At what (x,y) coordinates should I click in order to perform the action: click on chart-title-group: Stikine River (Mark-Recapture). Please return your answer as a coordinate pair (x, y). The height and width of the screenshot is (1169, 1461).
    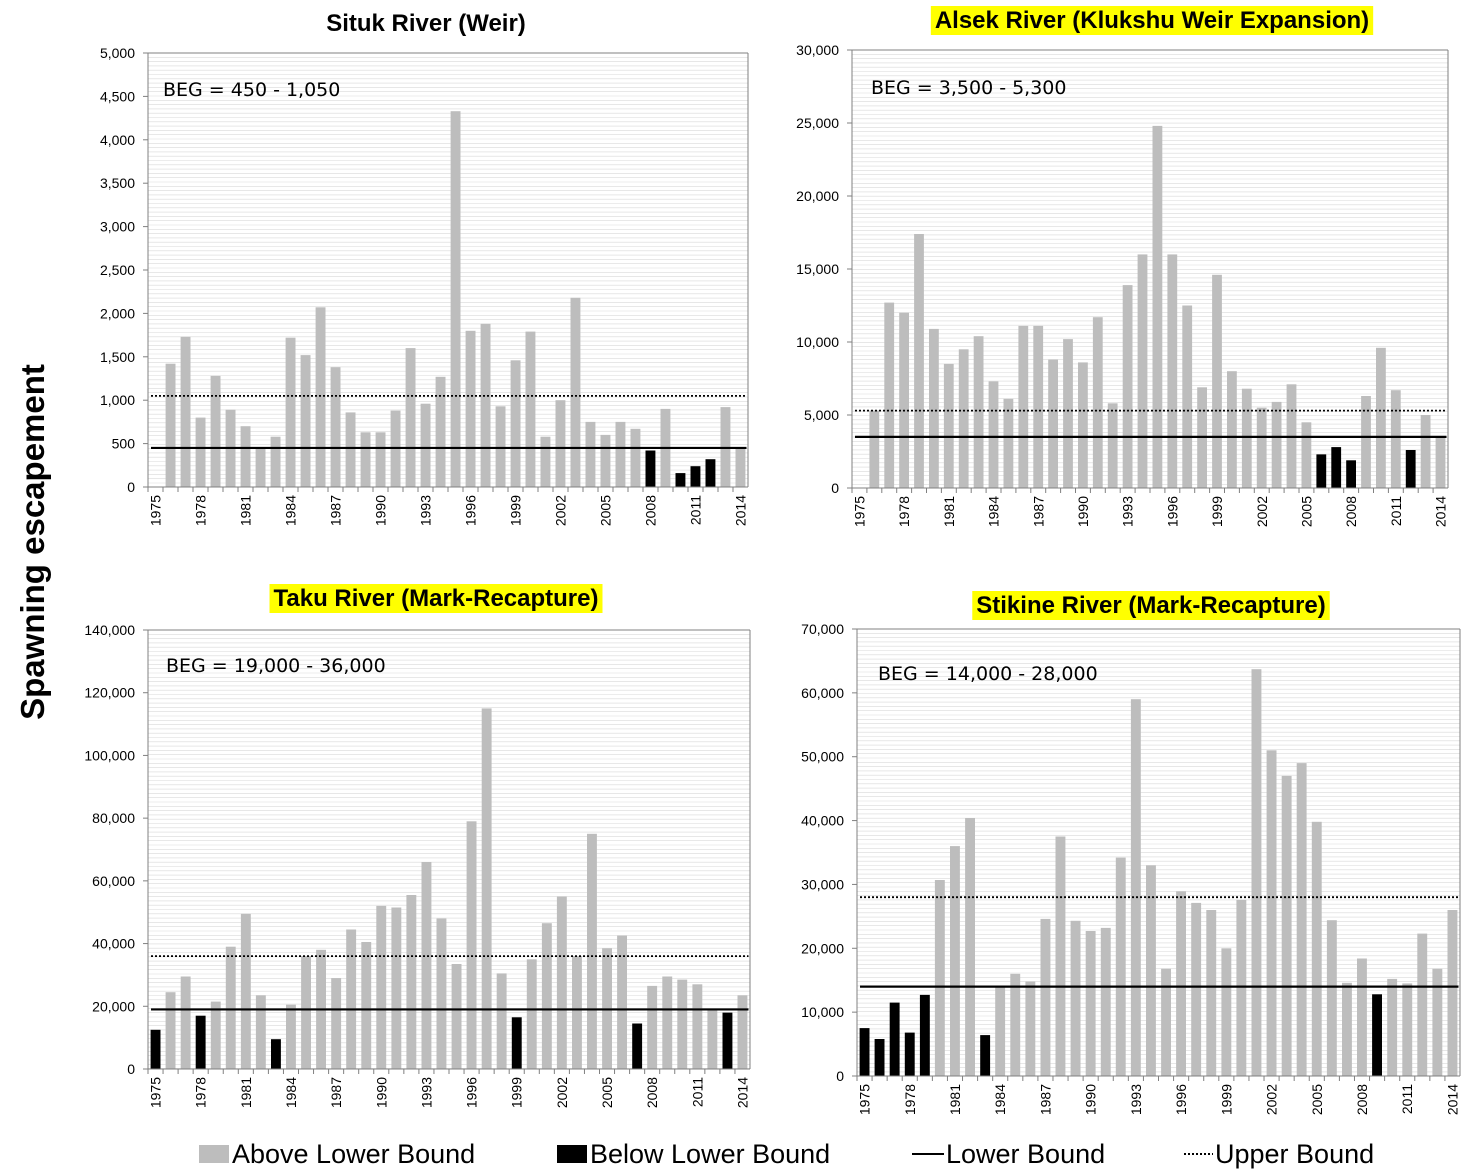
    Looking at the image, I should click on (1151, 605).